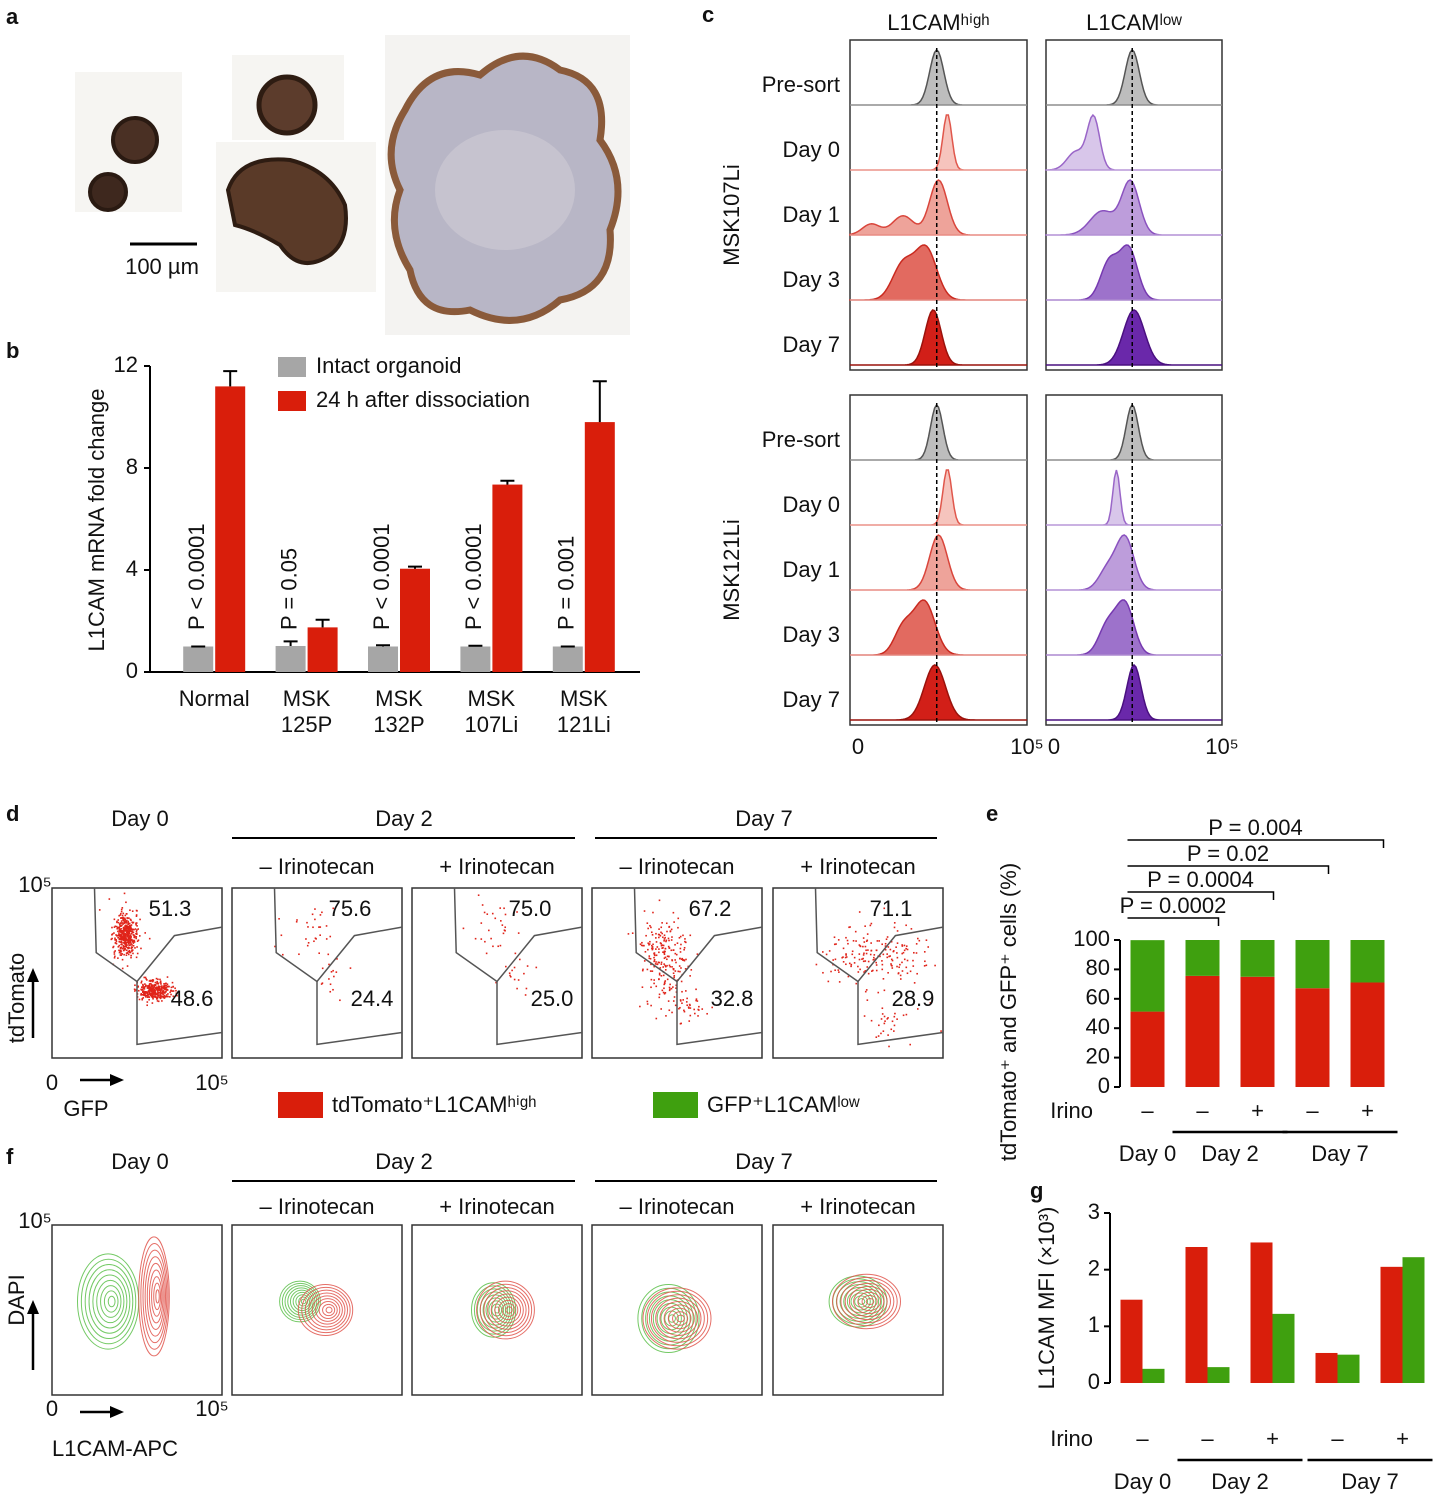 The width and height of the screenshot is (1451, 1500). What do you see at coordinates (12, 350) in the screenshot?
I see `panel-letter: b` at bounding box center [12, 350].